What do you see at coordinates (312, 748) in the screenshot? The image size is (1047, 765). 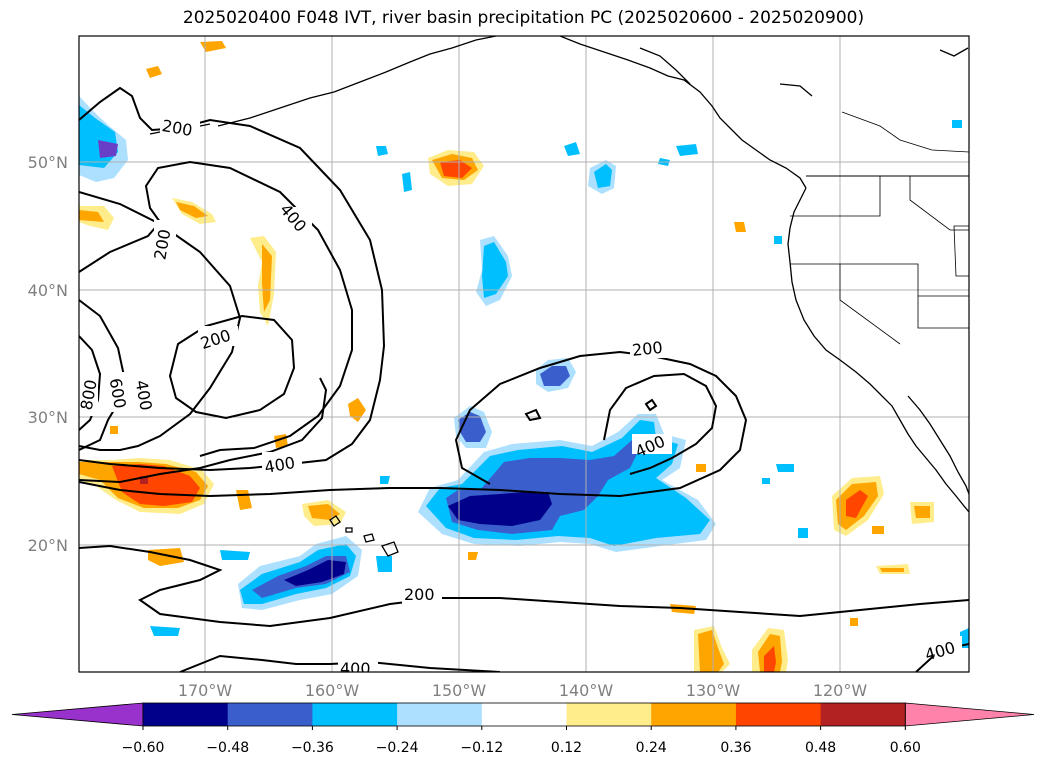 I see `colorbar-tick-label: −0.36` at bounding box center [312, 748].